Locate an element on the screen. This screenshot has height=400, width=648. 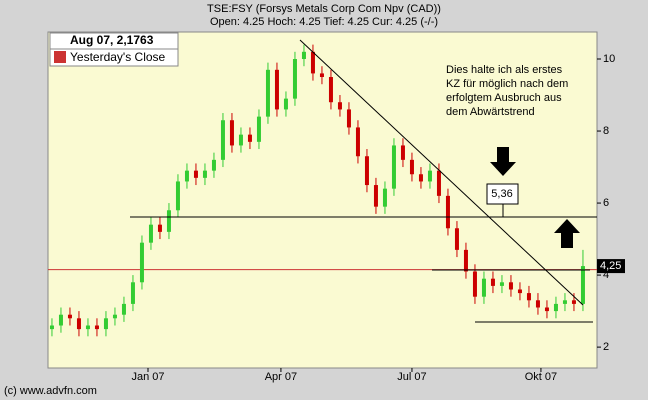
down-arrow is located at coordinates (503, 161).